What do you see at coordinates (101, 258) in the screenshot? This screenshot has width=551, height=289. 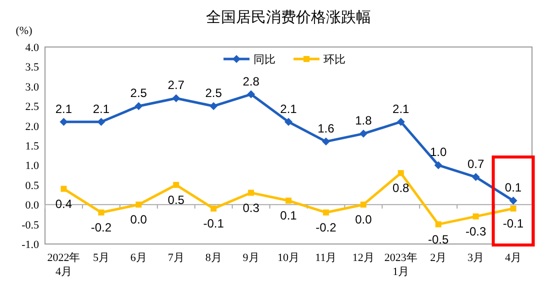 I see `x-tick-label: 5月` at bounding box center [101, 258].